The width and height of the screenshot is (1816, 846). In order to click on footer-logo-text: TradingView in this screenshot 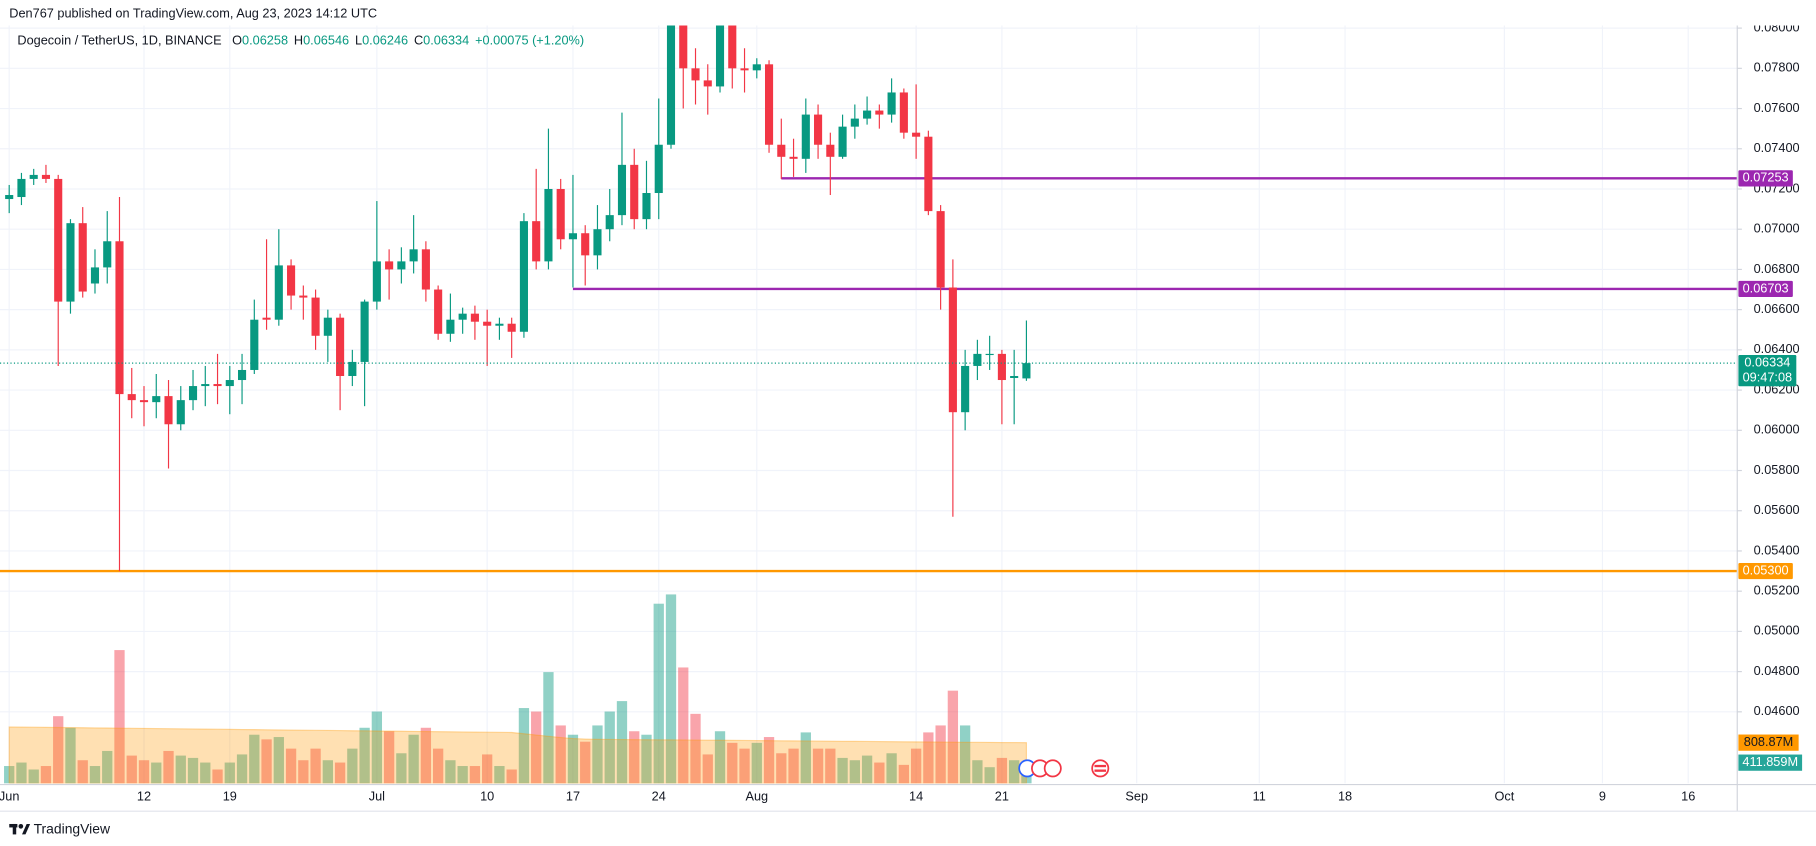, I will do `click(72, 828)`.